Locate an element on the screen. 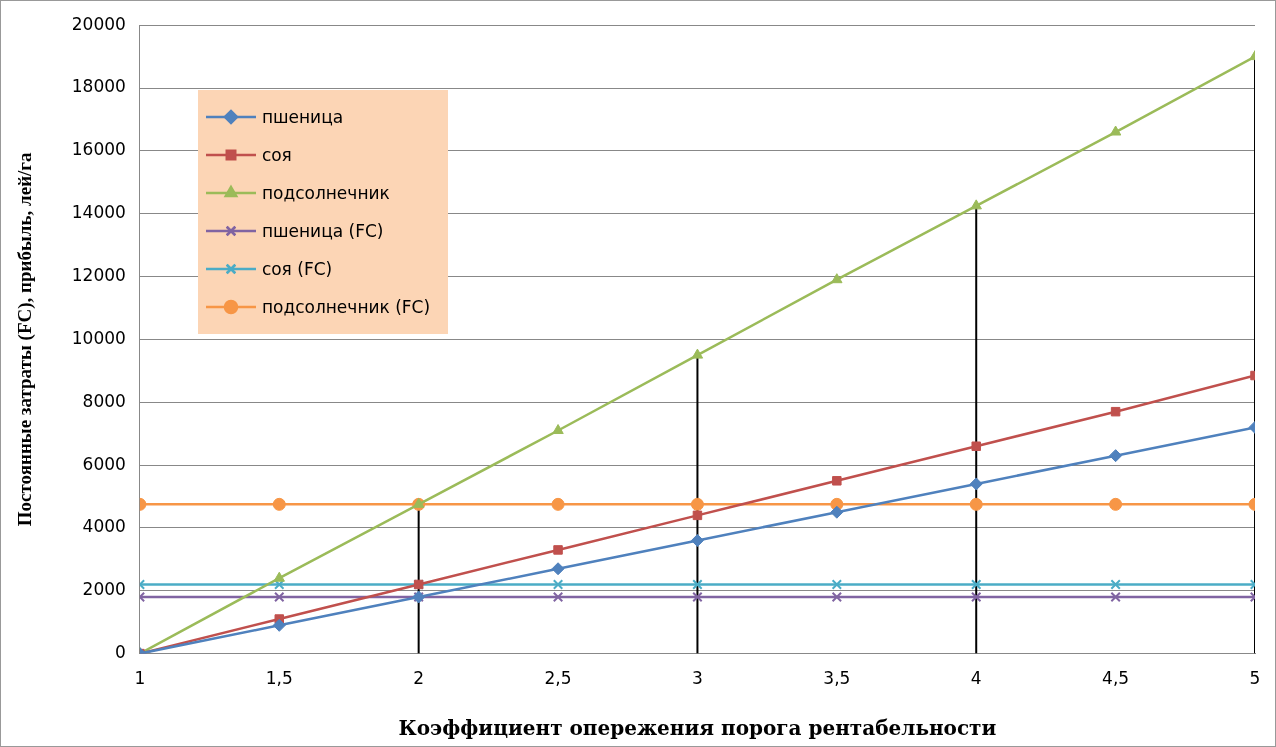 This screenshot has width=1276, height=747. y-tick-label: 2000 is located at coordinates (104, 589).